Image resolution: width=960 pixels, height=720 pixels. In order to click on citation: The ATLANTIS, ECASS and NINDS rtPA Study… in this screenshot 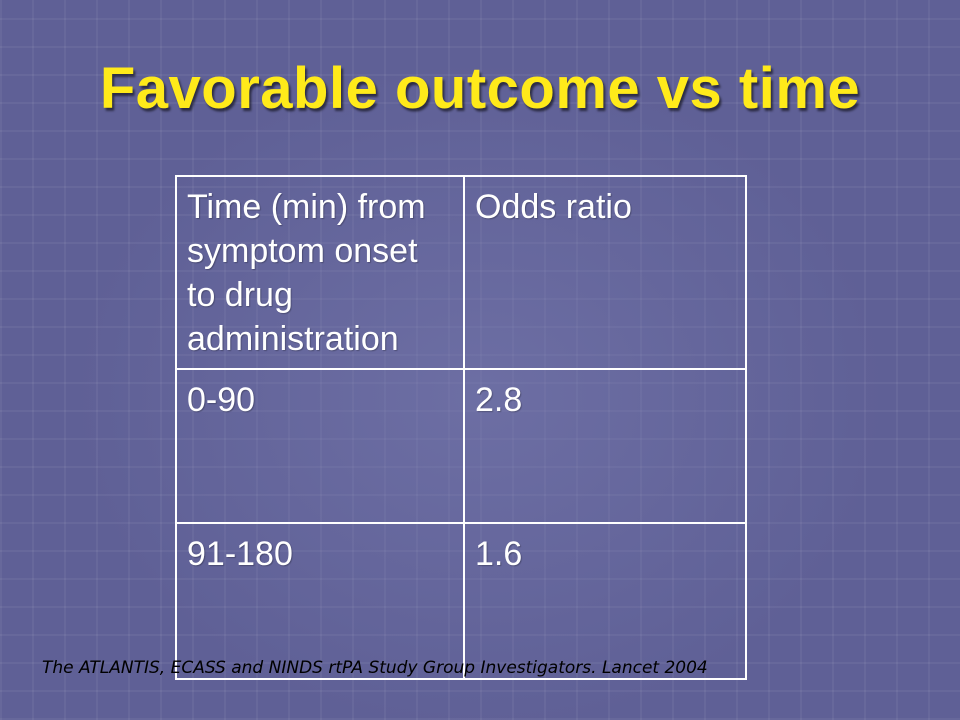, I will do `click(375, 668)`.